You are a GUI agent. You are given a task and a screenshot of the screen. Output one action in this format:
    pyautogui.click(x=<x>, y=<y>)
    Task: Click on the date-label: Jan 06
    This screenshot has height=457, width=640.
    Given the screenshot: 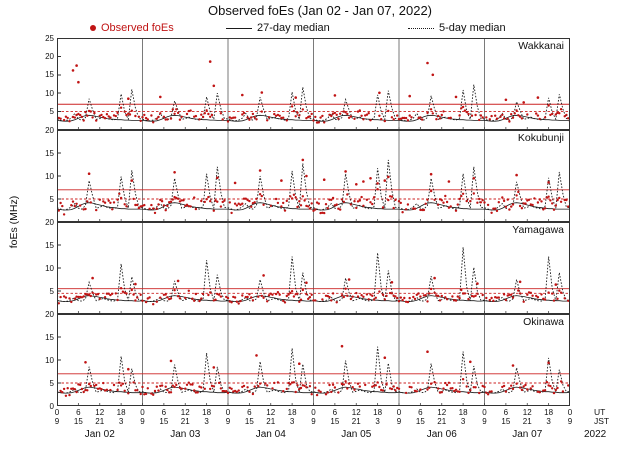 What is the action you would take?
    pyautogui.click(x=441, y=434)
    